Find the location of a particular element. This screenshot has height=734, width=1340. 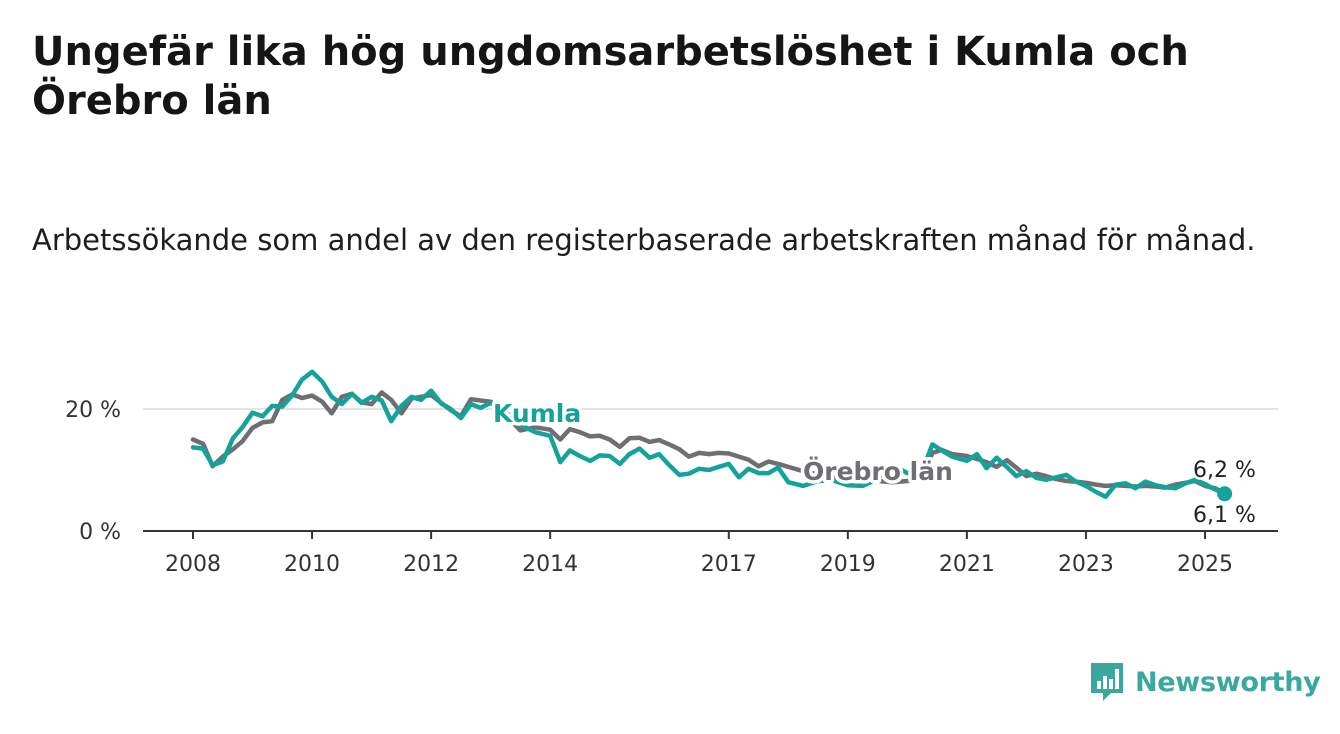

newsworthy-logo-icon is located at coordinates (1107, 682).